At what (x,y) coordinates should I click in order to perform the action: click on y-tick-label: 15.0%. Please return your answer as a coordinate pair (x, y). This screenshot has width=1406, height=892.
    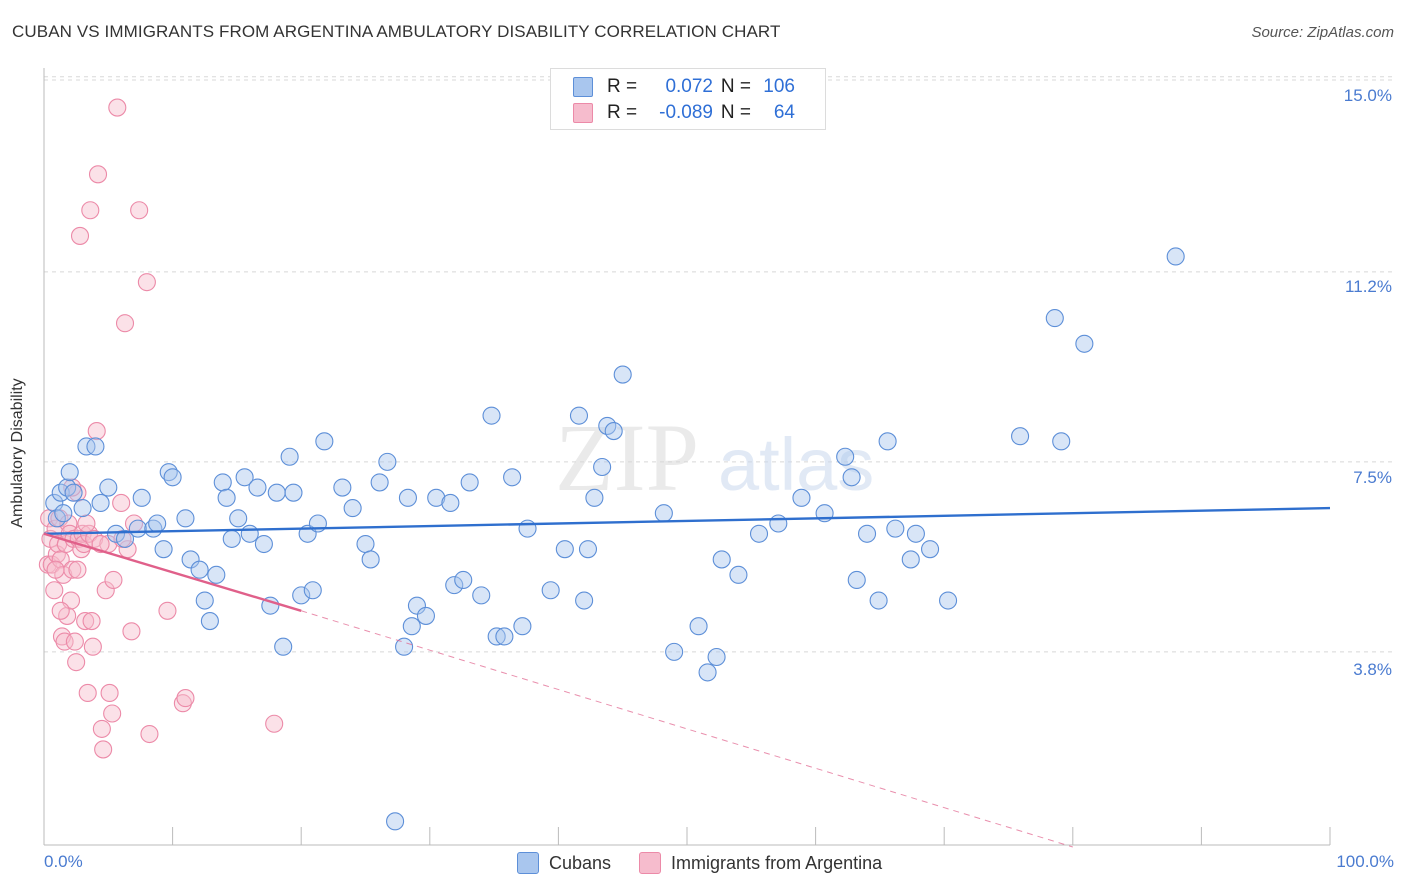
    Looking at the image, I should click on (1367, 95).